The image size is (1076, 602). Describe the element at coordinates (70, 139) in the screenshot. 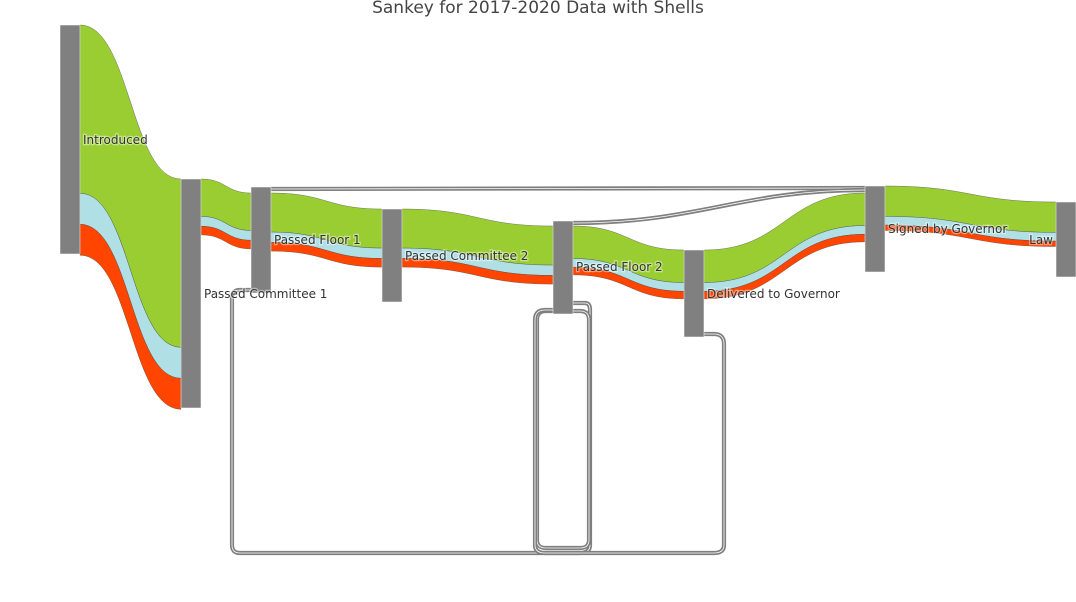

I see `node-introduced` at that location.